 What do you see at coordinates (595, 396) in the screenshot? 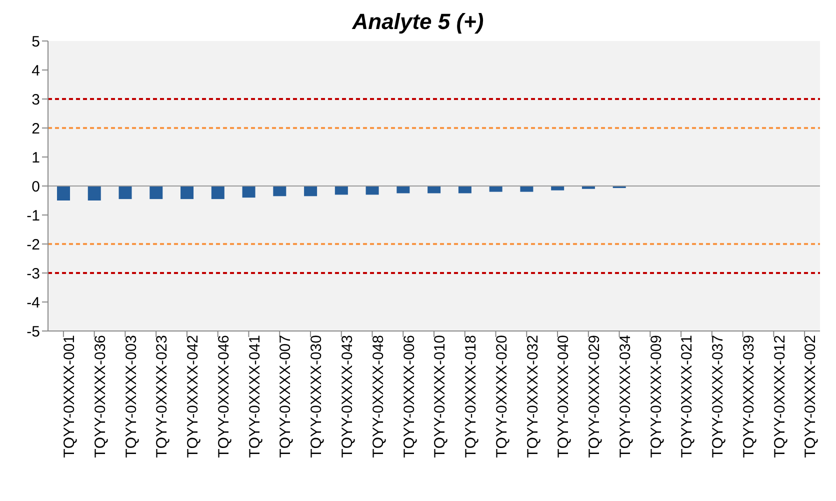
I see `x-tick-label: TQYY-0XXXX-029` at bounding box center [595, 396].